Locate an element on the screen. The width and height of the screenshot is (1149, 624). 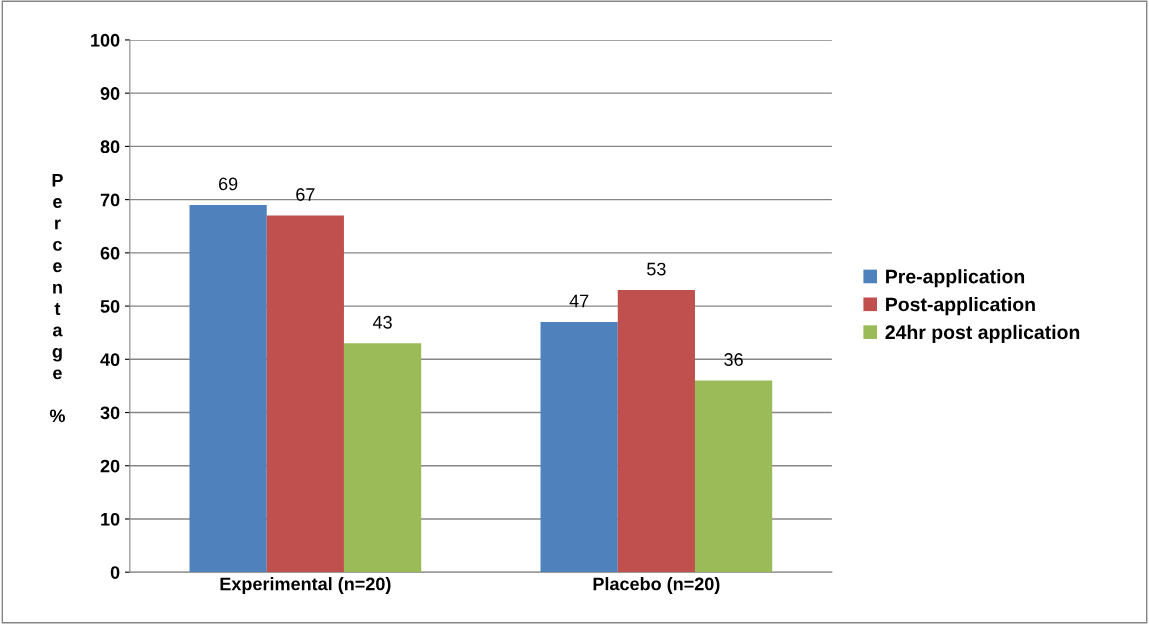
y-tick-label: 60 is located at coordinates (110, 253).